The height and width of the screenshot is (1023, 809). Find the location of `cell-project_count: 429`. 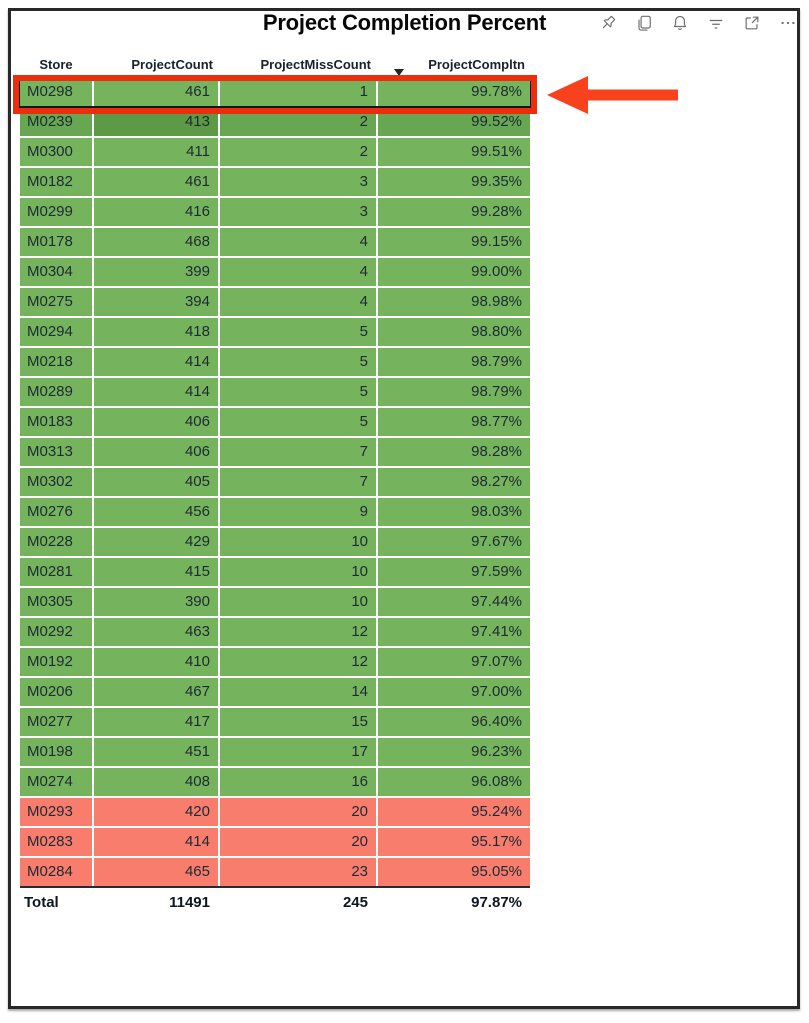

cell-project_count: 429 is located at coordinates (156, 542).